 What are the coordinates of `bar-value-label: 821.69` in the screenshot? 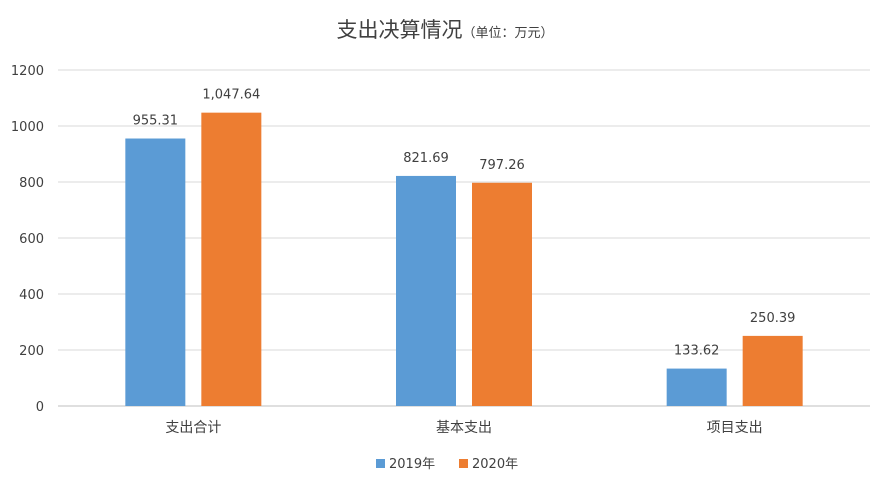 It's located at (426, 158).